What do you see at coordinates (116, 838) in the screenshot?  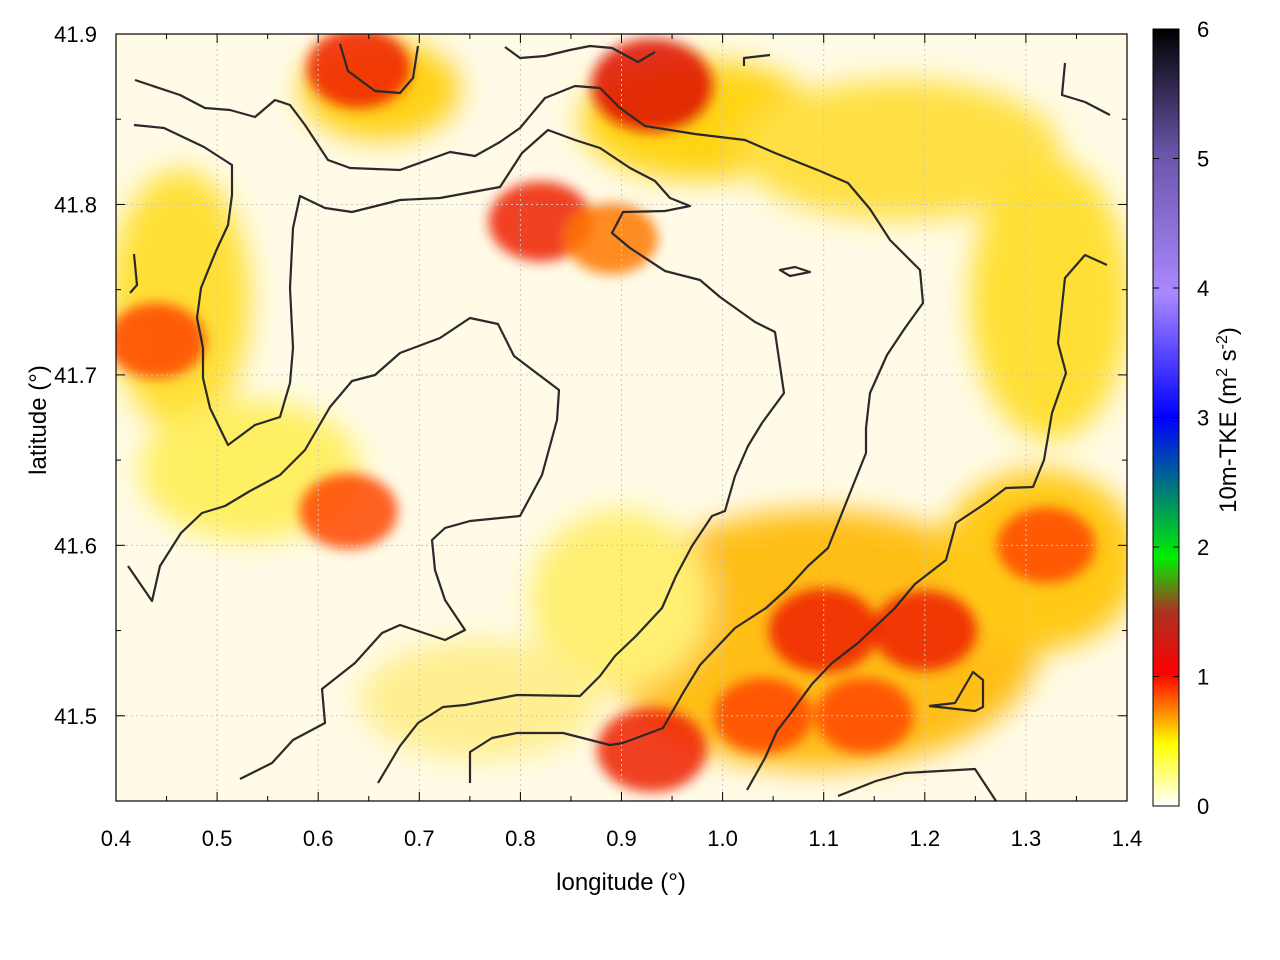 I see `x-tick-label: 0.4` at bounding box center [116, 838].